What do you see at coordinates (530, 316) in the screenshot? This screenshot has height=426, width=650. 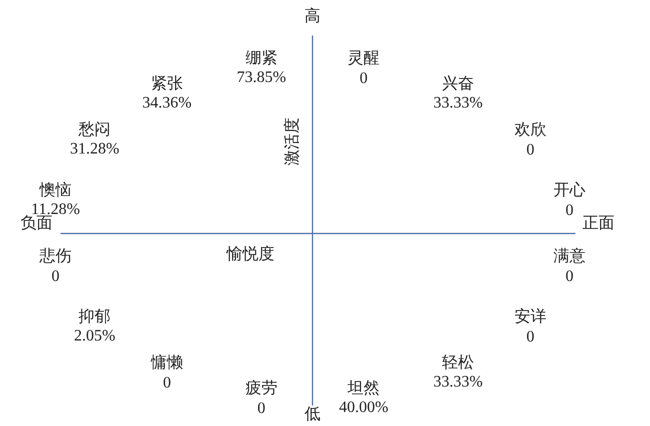 I see `category-label: 安详` at bounding box center [530, 316].